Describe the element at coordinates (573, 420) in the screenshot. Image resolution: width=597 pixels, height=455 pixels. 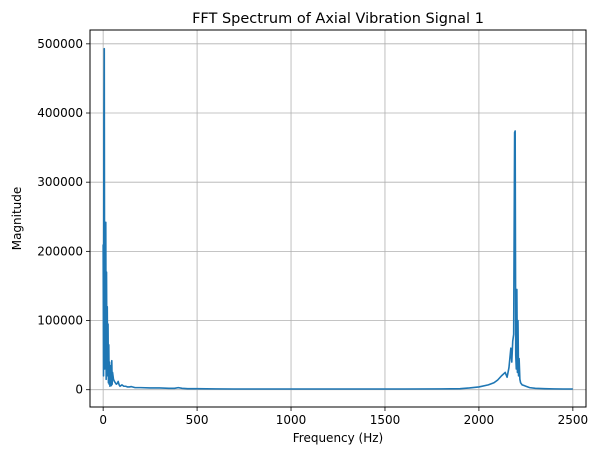
I see `x-tick-label: 2500` at that location.